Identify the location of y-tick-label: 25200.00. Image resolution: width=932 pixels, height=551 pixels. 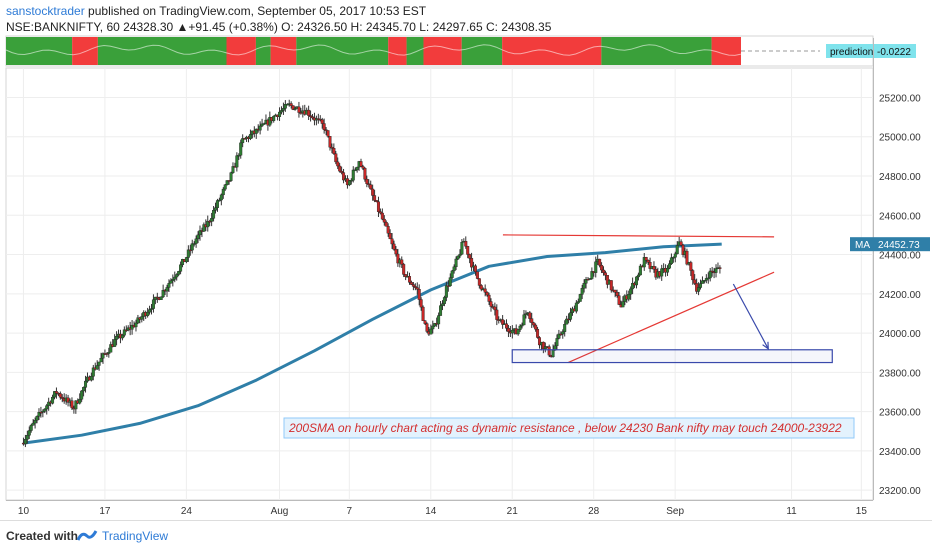
(900, 98).